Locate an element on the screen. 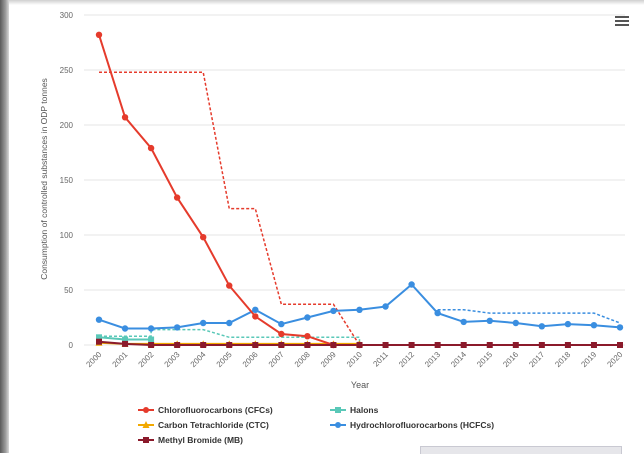  chart-menu-button is located at coordinates (622, 21).